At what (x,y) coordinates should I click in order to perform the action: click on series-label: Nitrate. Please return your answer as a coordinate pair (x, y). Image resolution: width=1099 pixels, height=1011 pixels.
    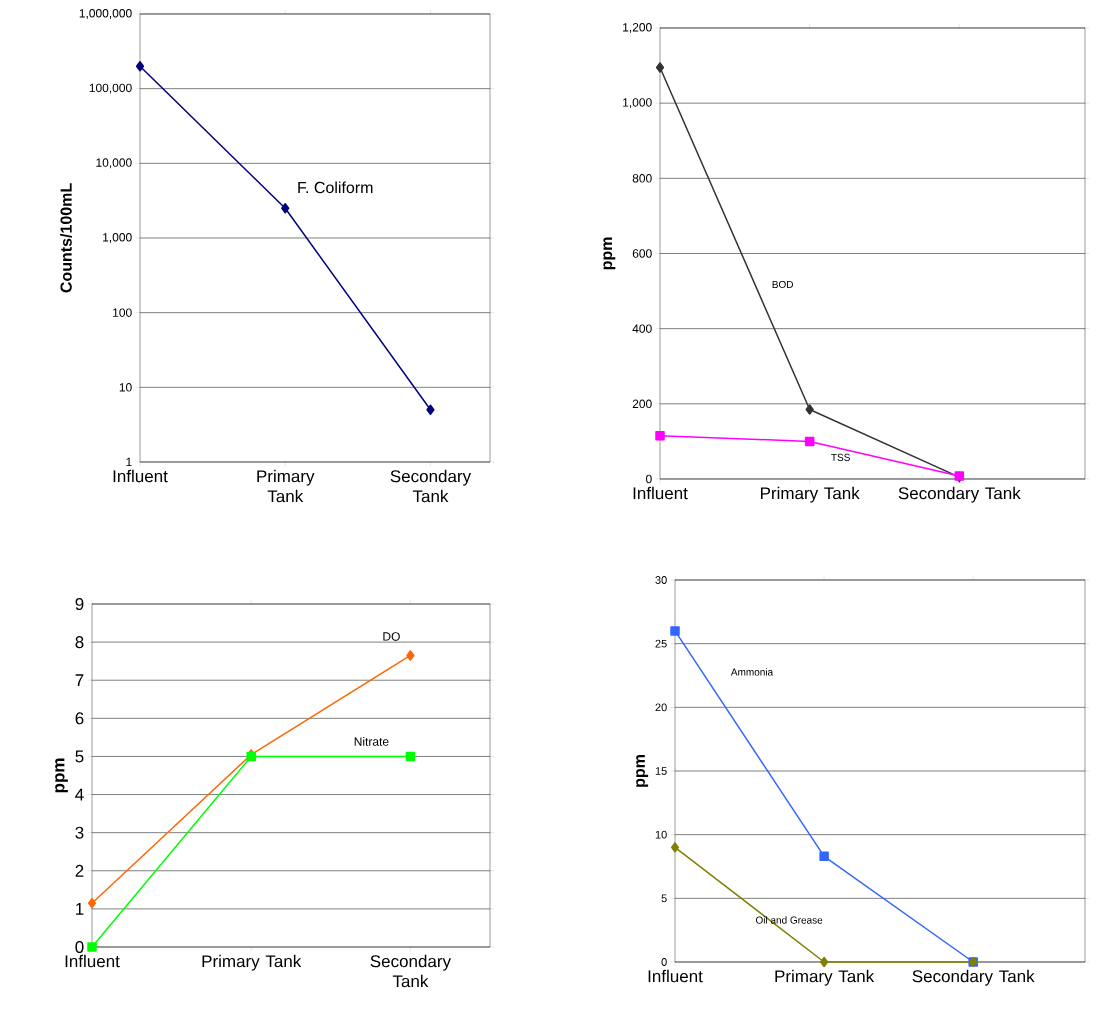
    Looking at the image, I should click on (371, 741).